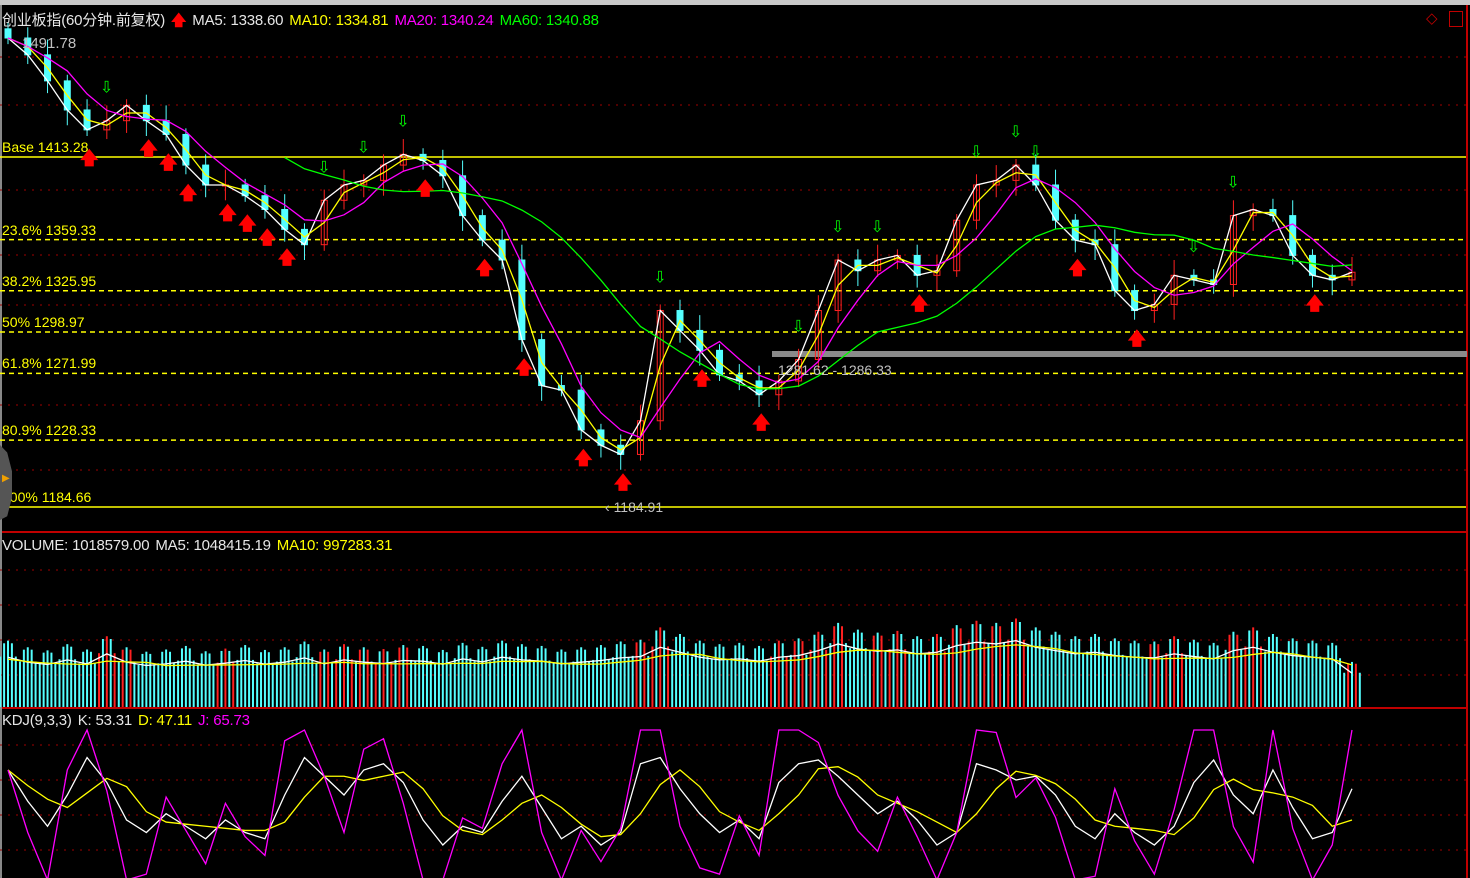 The image size is (1470, 878). What do you see at coordinates (1119, 354) in the screenshot?
I see `range-bar` at bounding box center [1119, 354].